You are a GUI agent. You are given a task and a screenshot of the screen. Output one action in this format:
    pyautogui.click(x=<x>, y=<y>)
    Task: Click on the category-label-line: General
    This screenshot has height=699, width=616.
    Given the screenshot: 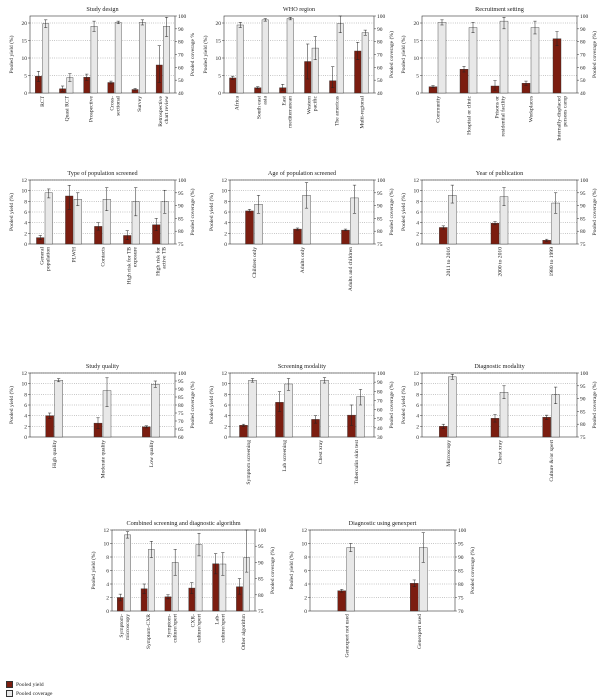 What is the action you would take?
    pyautogui.click(x=43, y=256)
    